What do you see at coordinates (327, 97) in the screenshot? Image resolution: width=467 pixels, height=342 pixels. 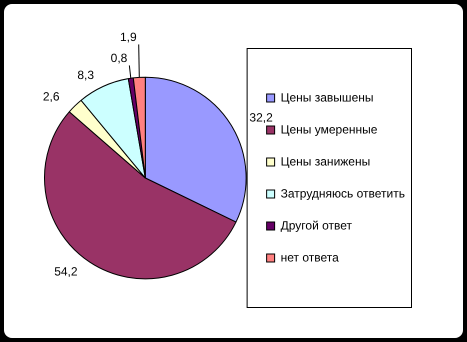 I see `legend-label: Цены завышены` at bounding box center [327, 97].